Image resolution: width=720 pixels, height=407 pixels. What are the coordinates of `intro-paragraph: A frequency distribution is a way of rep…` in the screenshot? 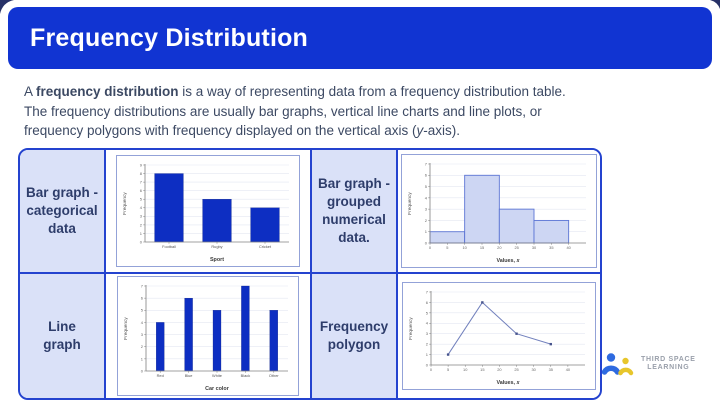 It's located at (362, 111).